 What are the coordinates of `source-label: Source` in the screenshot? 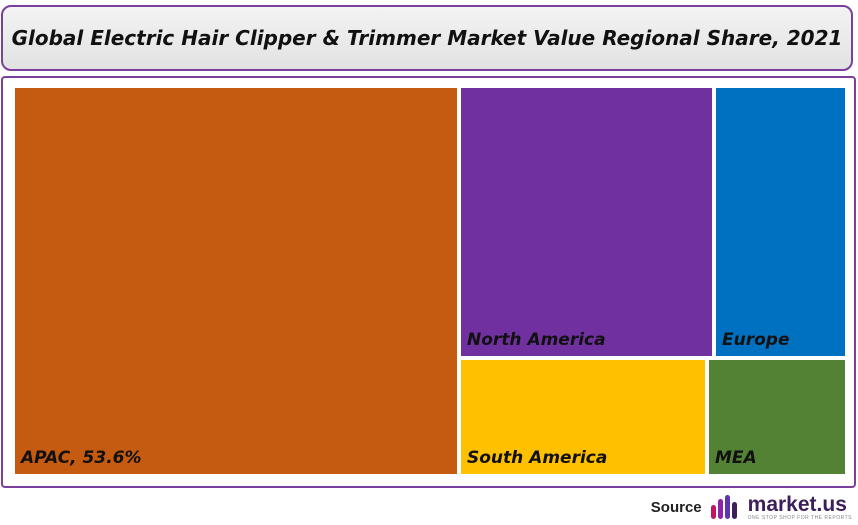 It's located at (676, 507).